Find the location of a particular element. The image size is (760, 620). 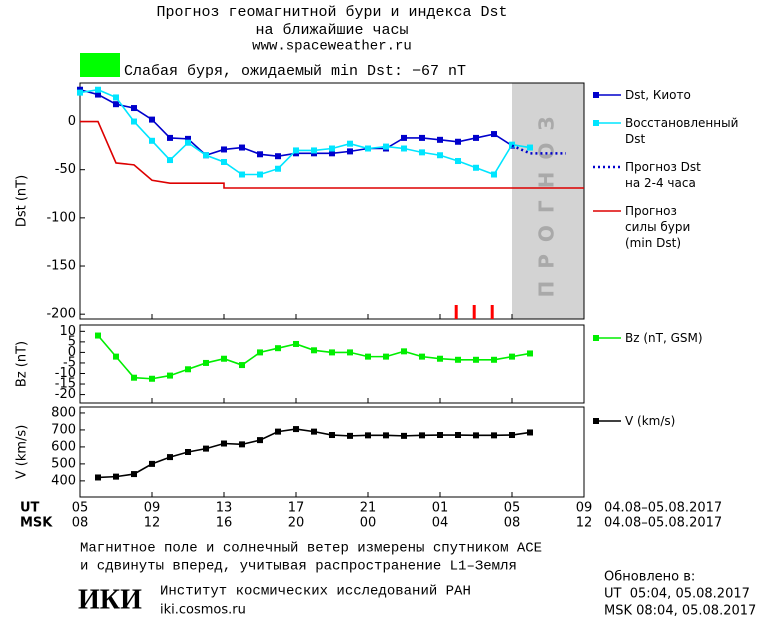

logo: ИКИ is located at coordinates (110, 599).